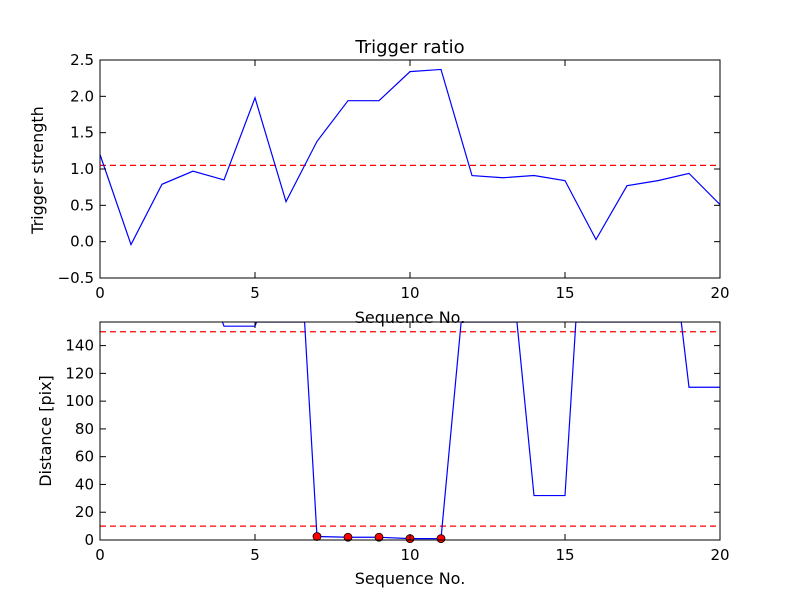 The height and width of the screenshot is (600, 800). What do you see at coordinates (84, 512) in the screenshot?
I see `y-tick-label: 20` at bounding box center [84, 512].